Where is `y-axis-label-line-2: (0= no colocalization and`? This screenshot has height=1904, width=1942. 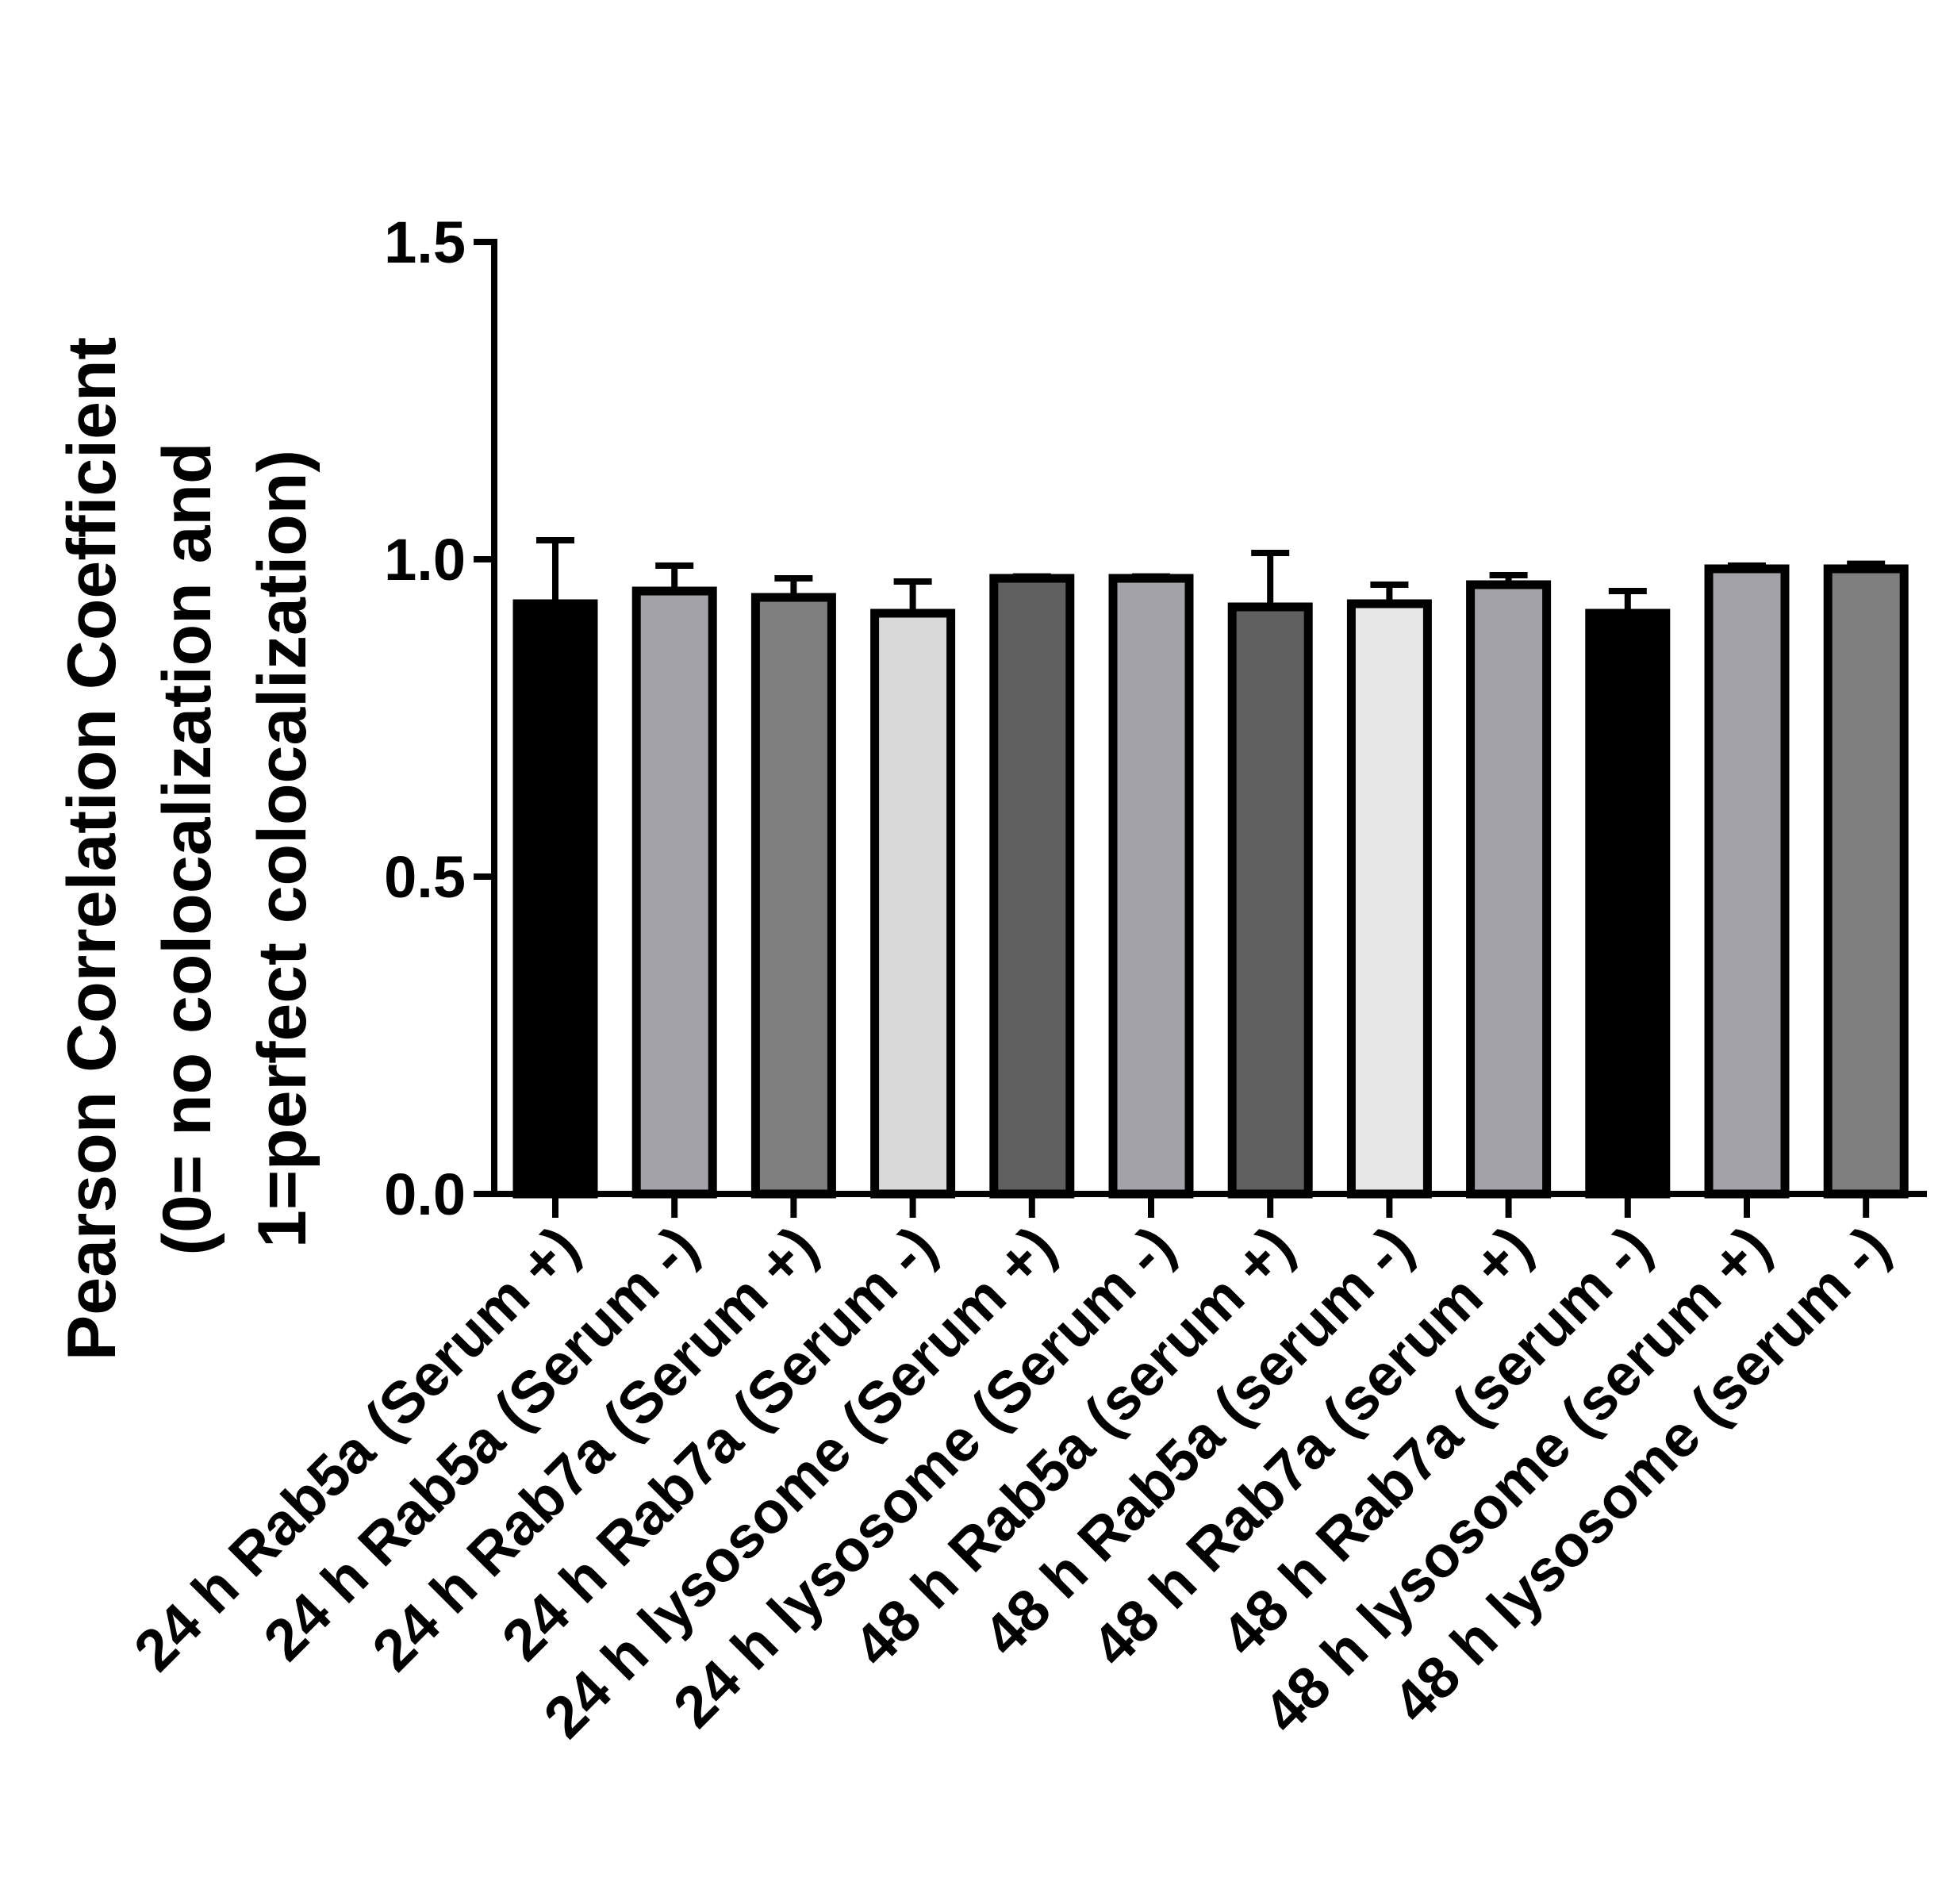
y-axis-label-line-2: (0= no colocalization and is located at coordinates (187, 849).